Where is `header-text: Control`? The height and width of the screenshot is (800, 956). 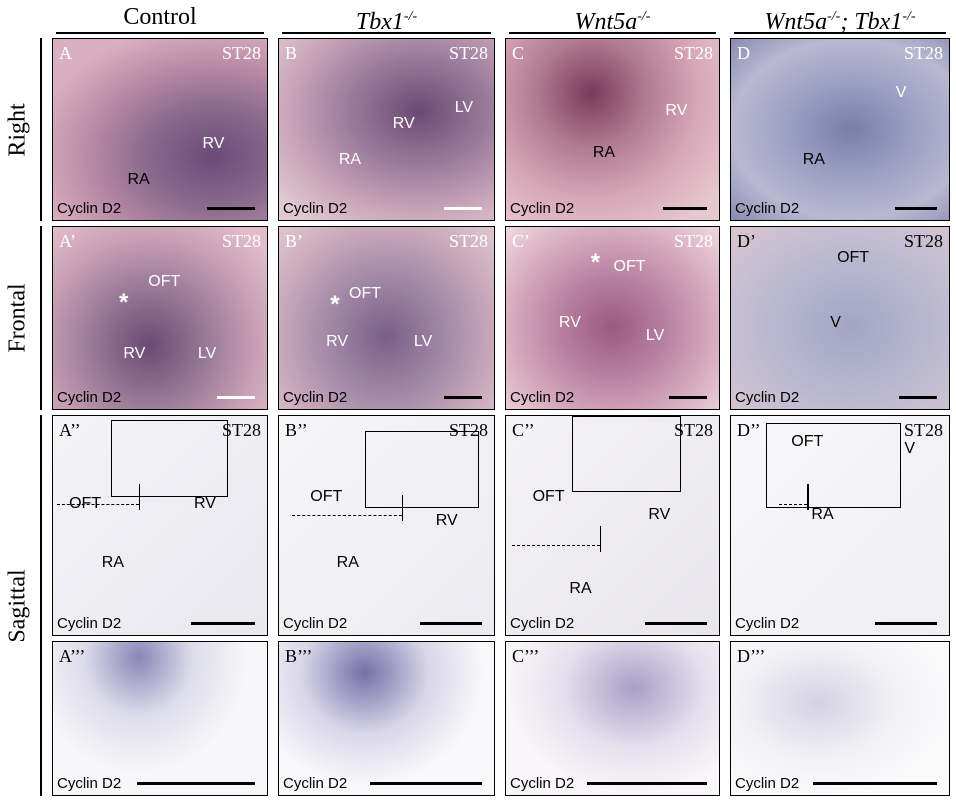 header-text: Control is located at coordinates (160, 17).